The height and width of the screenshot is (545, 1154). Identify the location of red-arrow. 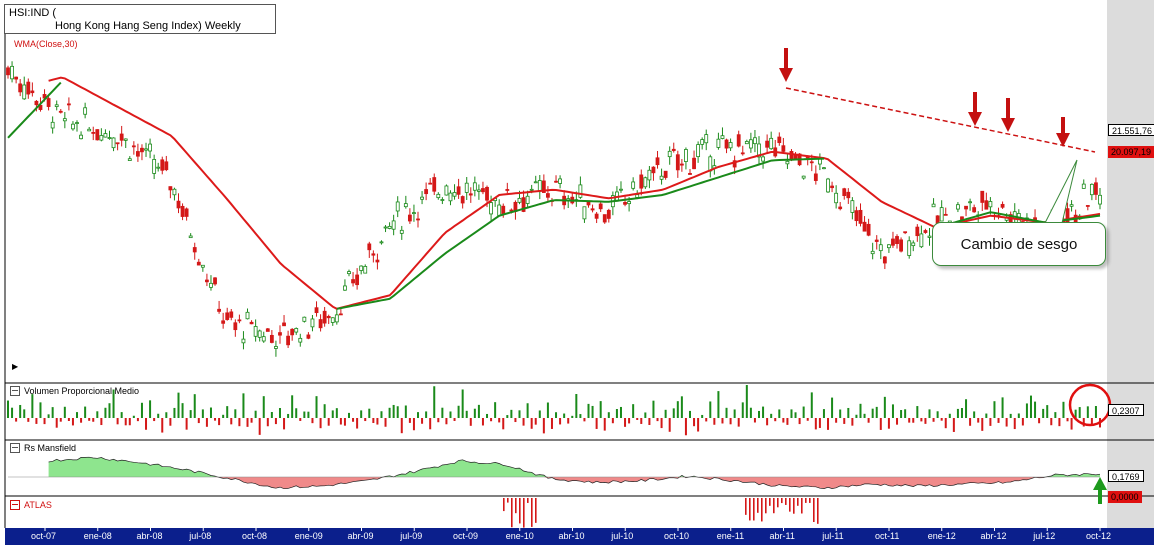
(975, 109).